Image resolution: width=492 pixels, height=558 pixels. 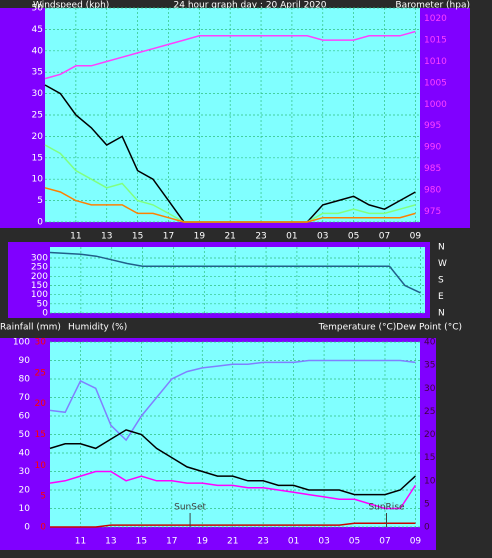 I want to click on y2-label: Temperature (°C)Dew Point (°C), so click(x=390, y=328).